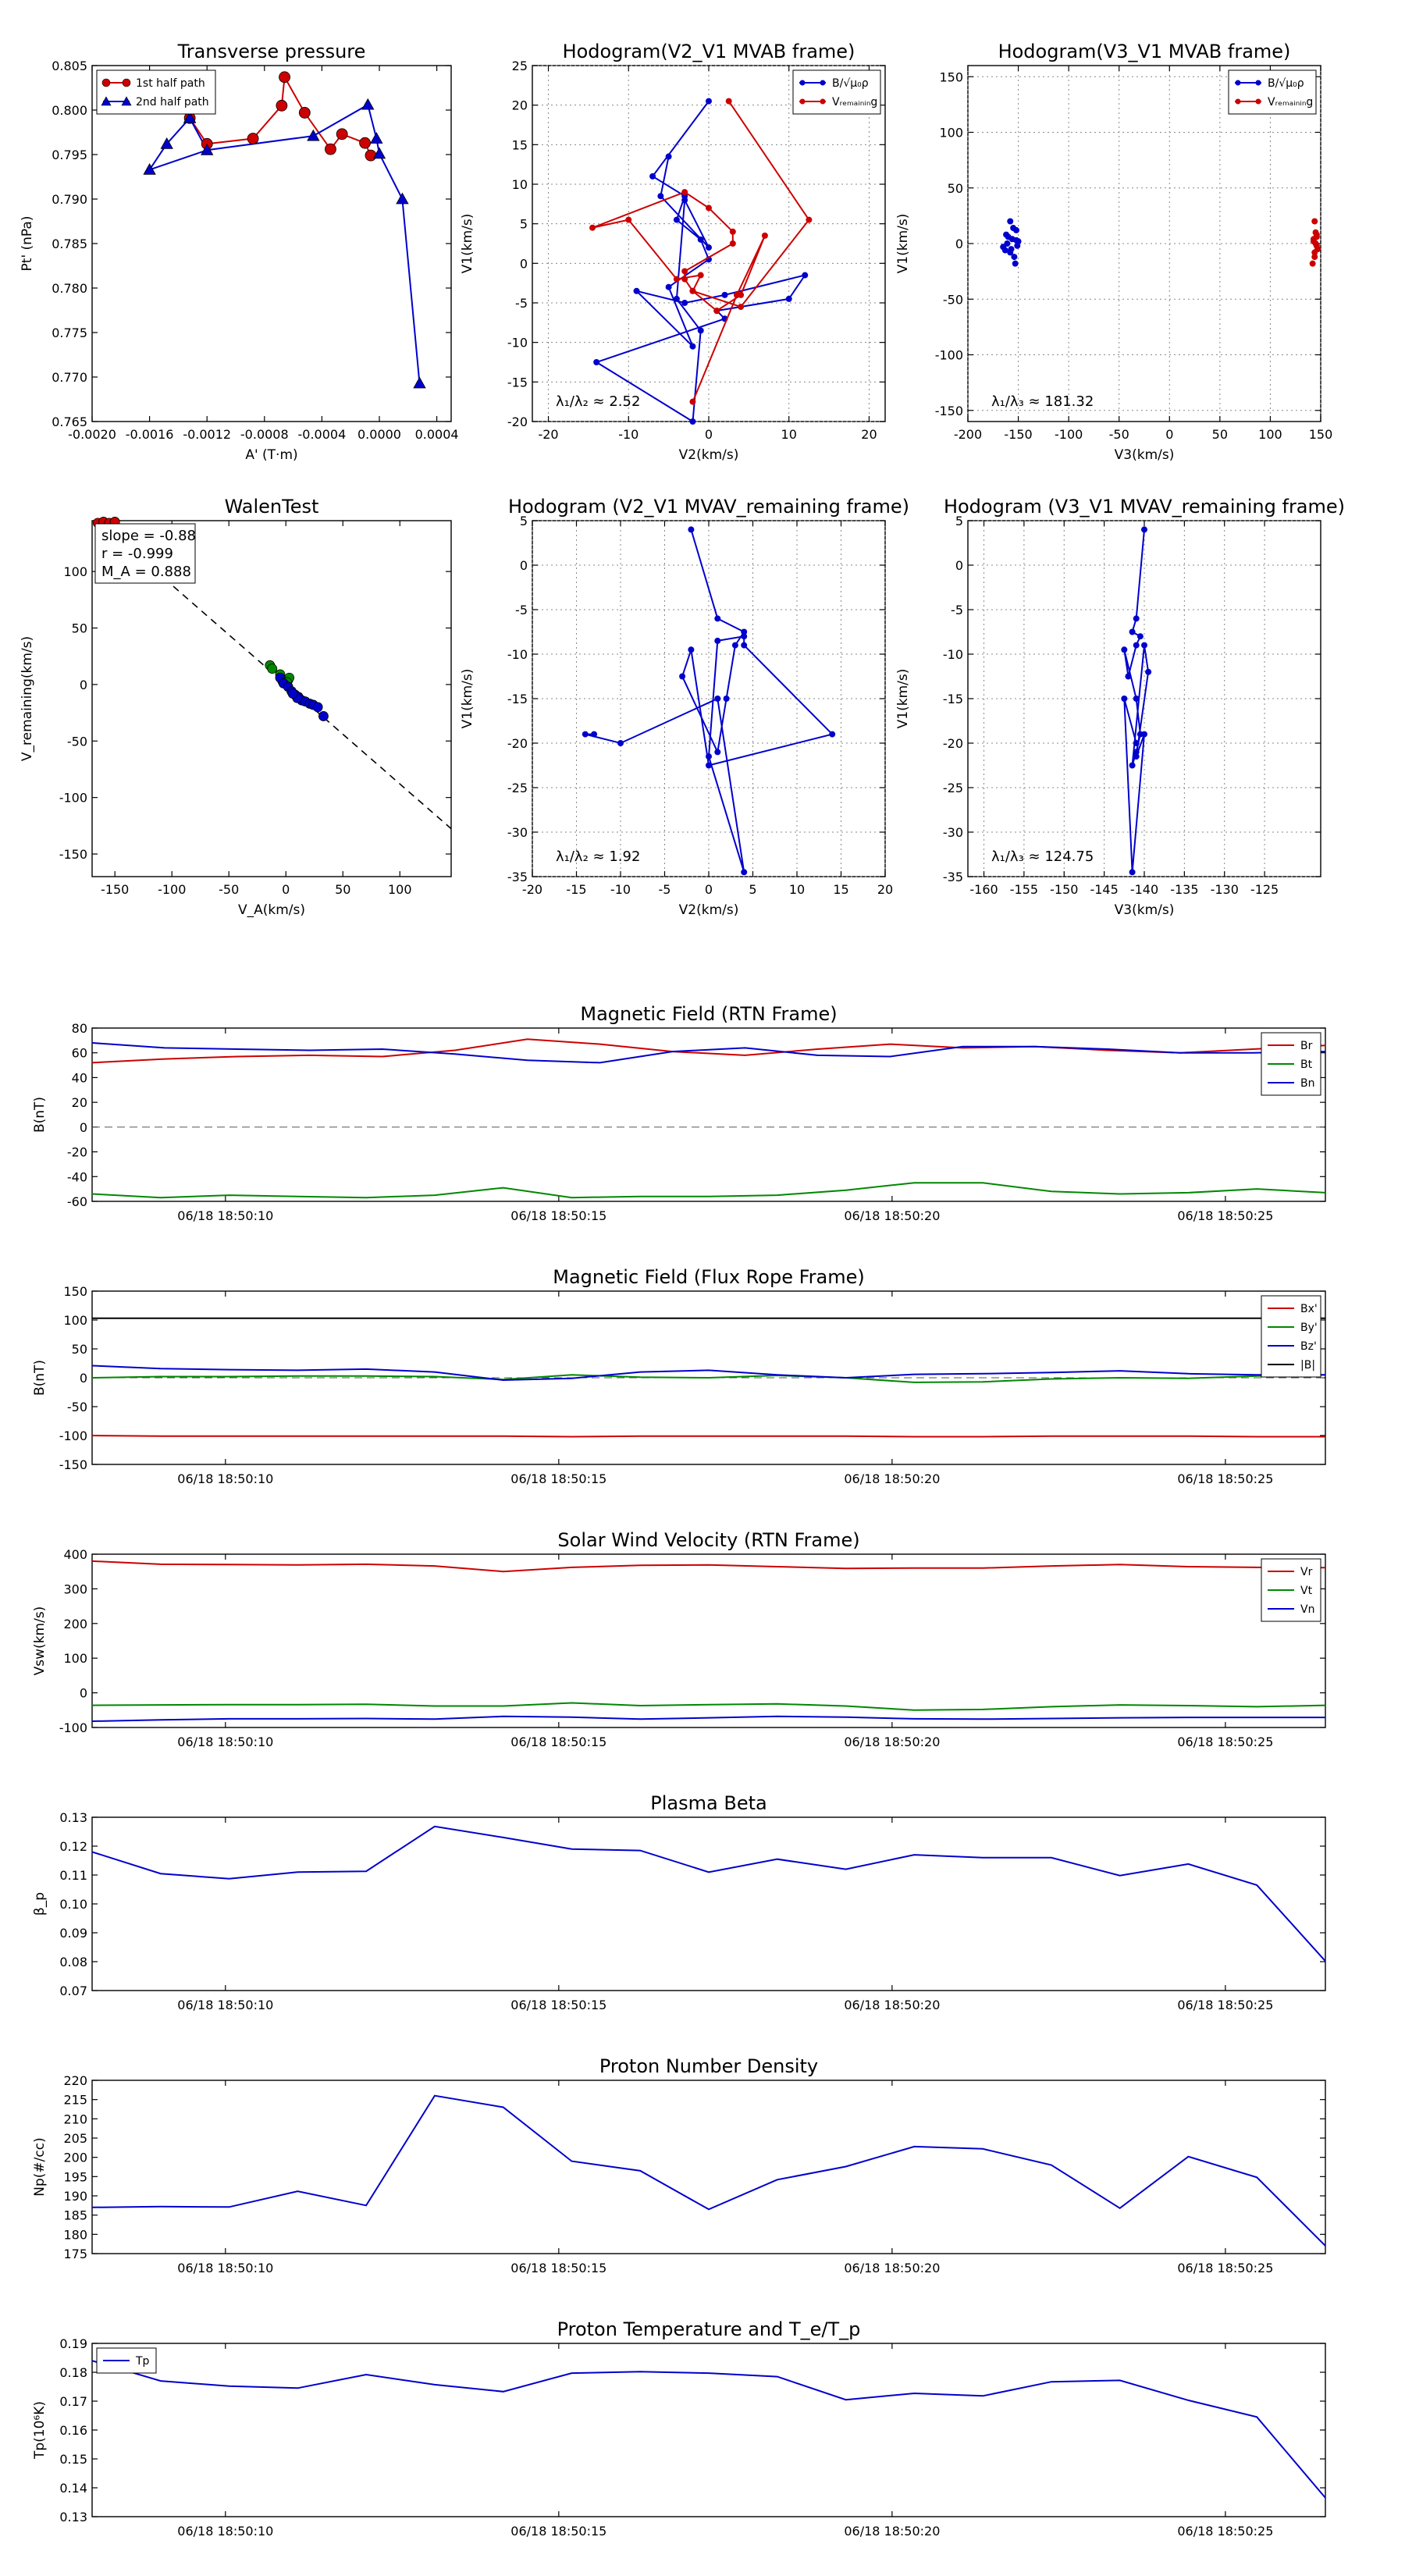  What do you see at coordinates (1104, 889) in the screenshot?
I see `x-tick-label: -145` at bounding box center [1104, 889].